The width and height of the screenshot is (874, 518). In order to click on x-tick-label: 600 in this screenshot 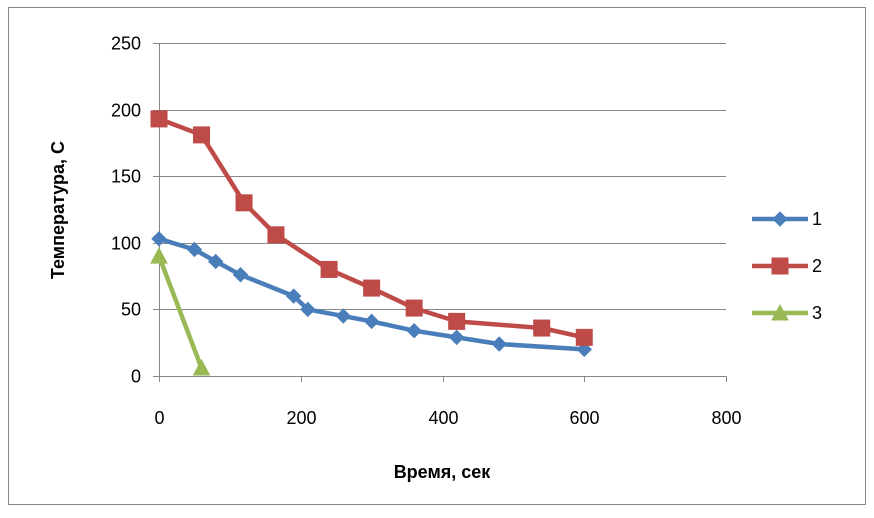, I will do `click(584, 418)`.